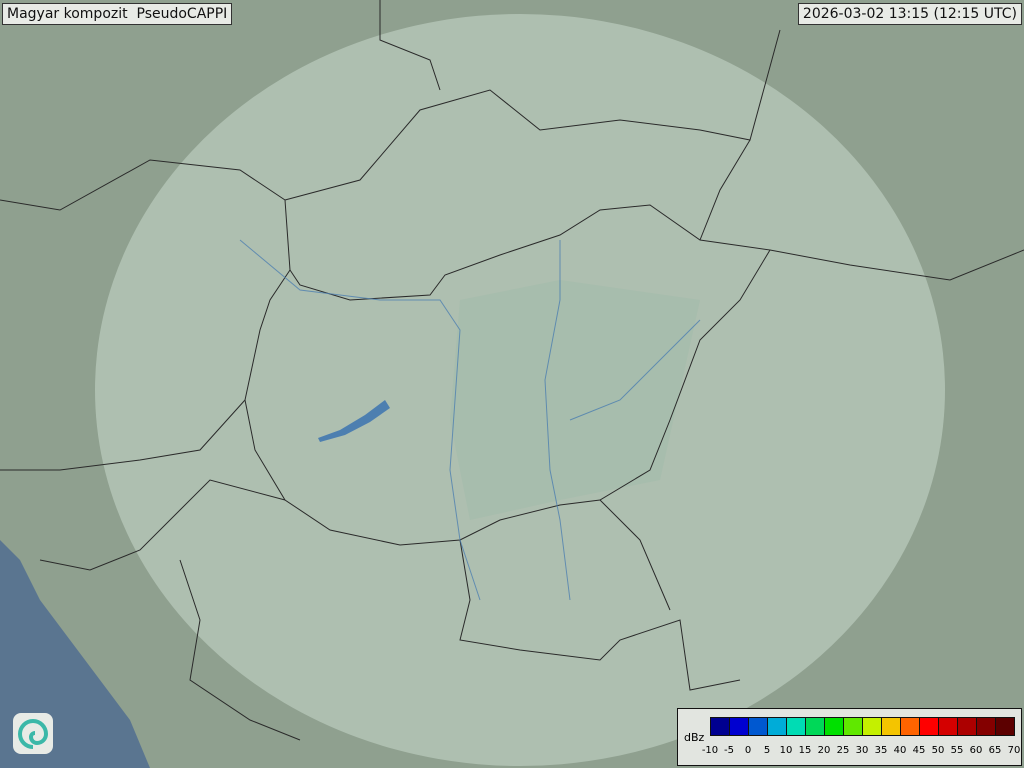 The width and height of the screenshot is (1024, 768). I want to click on legend-tick-label: 15, so click(805, 750).